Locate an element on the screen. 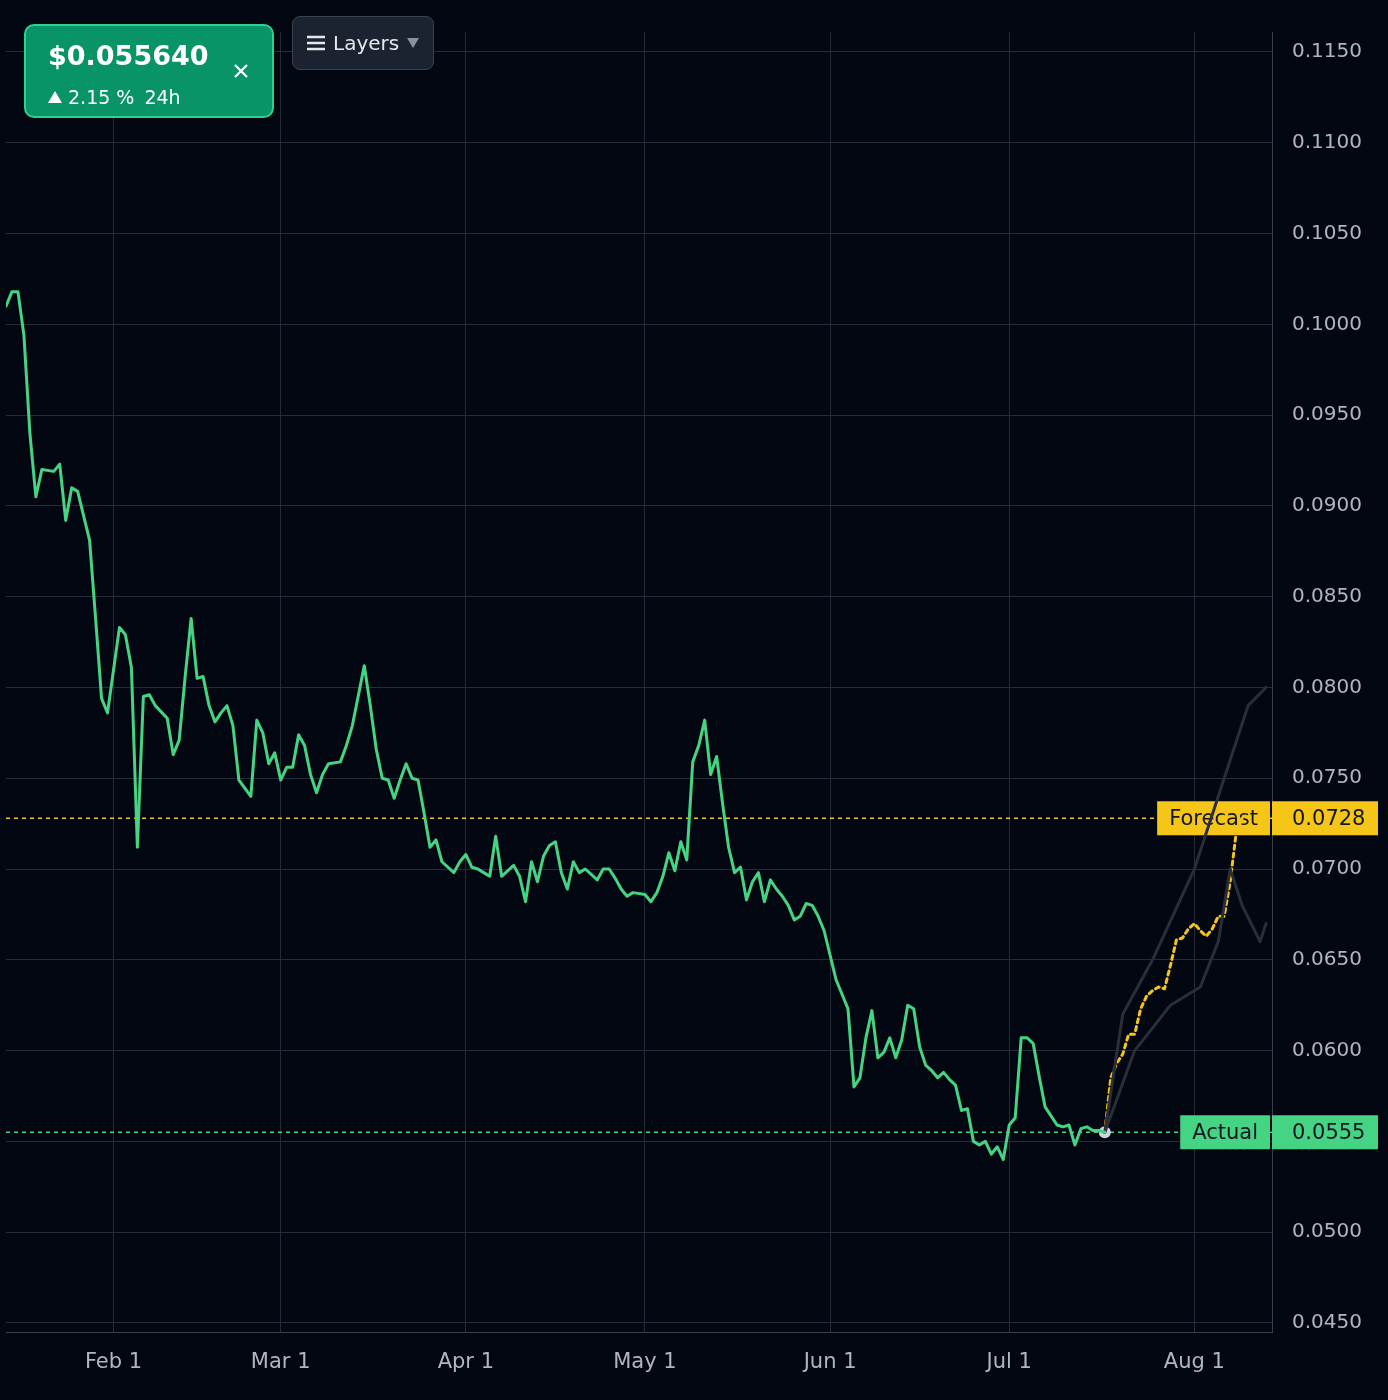  x-tick-label: Mar 1 is located at coordinates (280, 1361).